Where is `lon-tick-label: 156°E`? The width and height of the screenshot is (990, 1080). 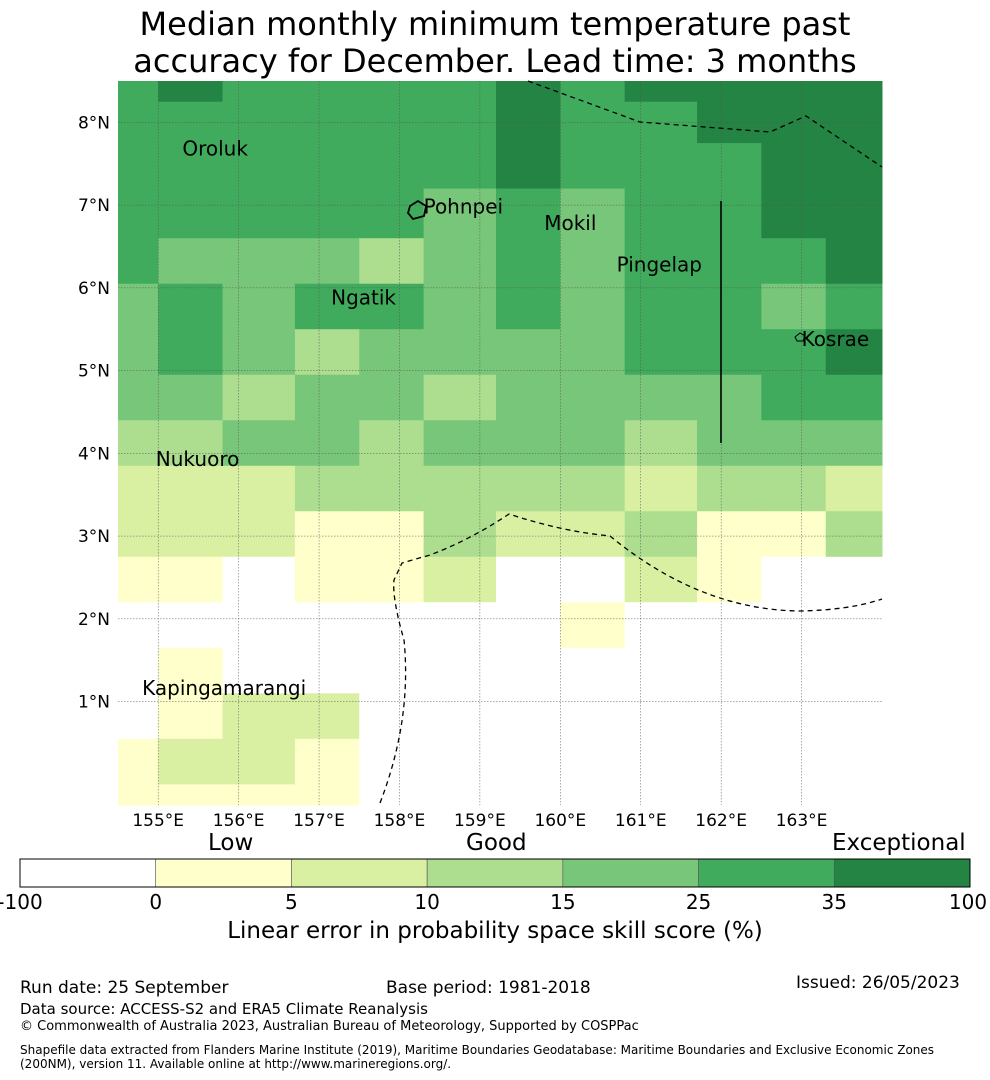
lon-tick-label: 156°E is located at coordinates (239, 821).